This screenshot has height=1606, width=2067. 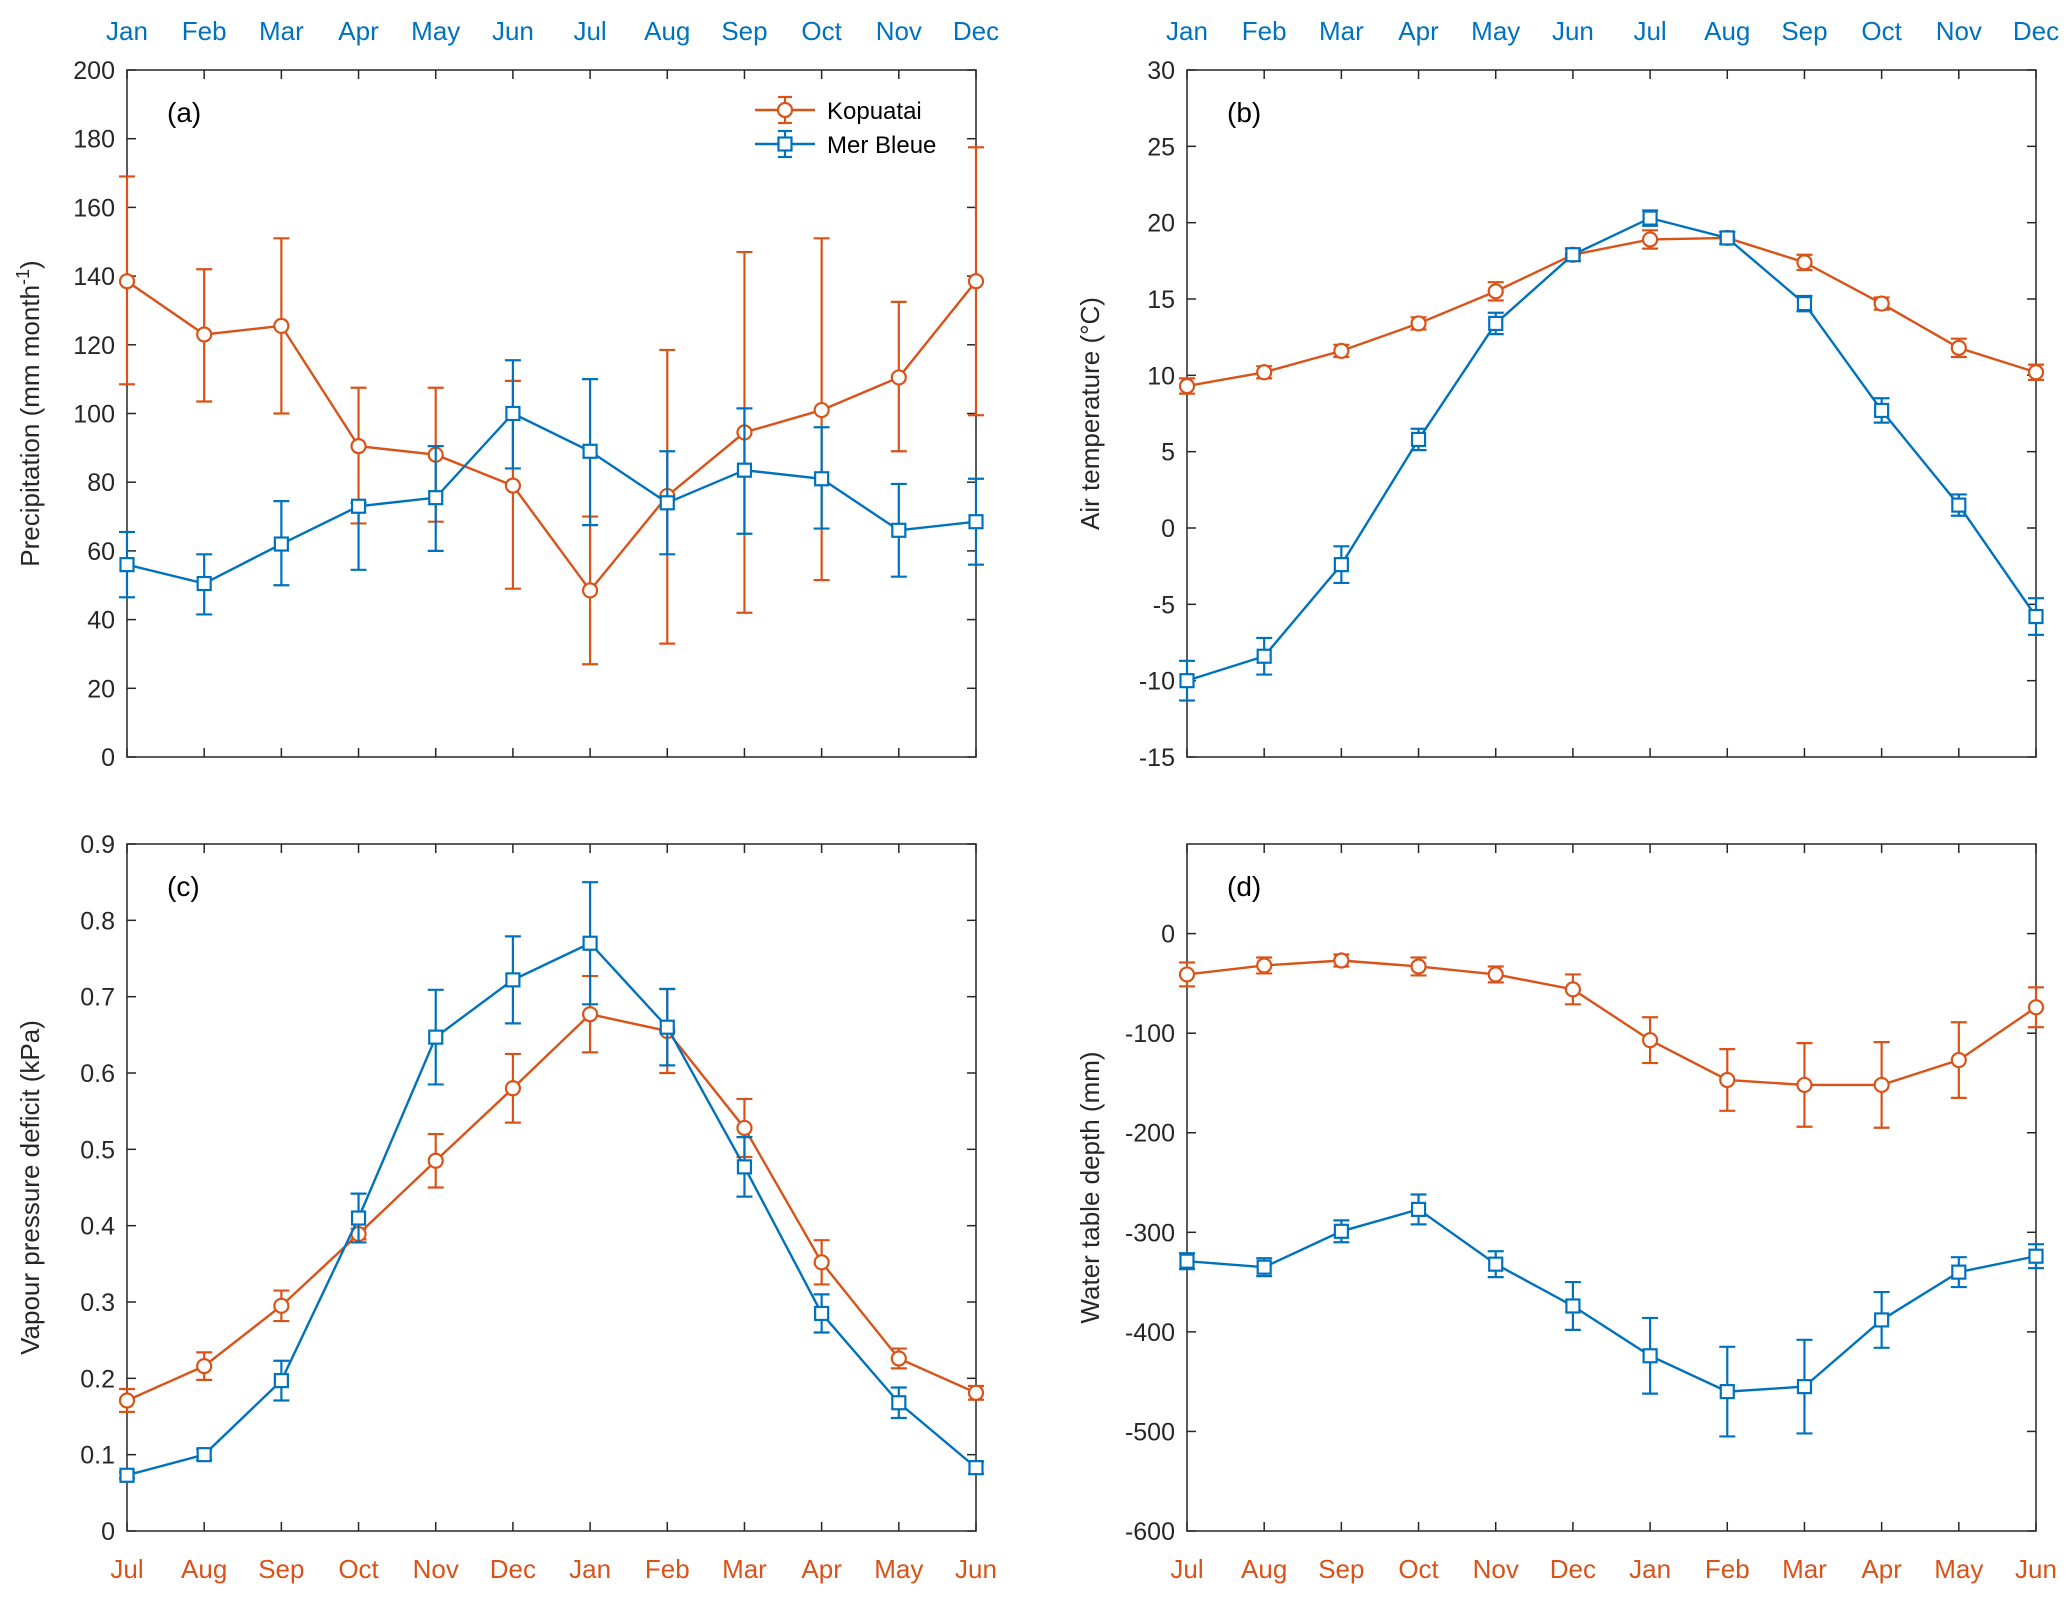 I want to click on y-tick-label: 10, so click(x=1161, y=376).